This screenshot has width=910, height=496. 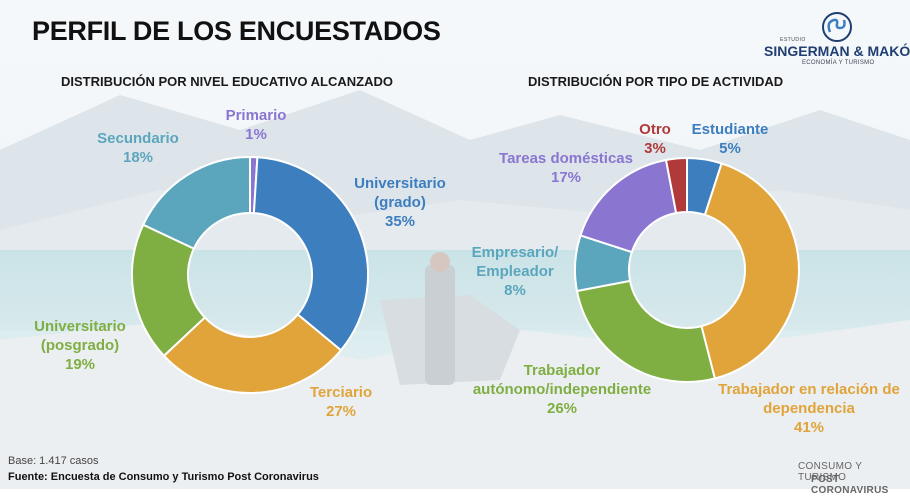 What do you see at coordinates (687, 269) in the screenshot?
I see `donut-activity` at bounding box center [687, 269].